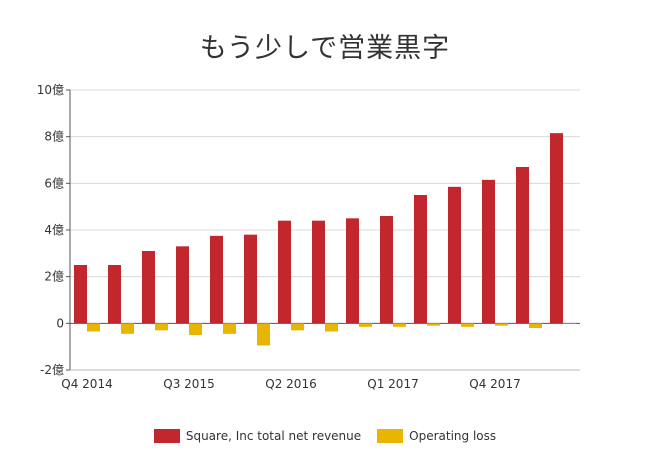 The width and height of the screenshot is (650, 460). What do you see at coordinates (392, 384) in the screenshot?
I see `x-tick-label: Q1 2017` at bounding box center [392, 384].